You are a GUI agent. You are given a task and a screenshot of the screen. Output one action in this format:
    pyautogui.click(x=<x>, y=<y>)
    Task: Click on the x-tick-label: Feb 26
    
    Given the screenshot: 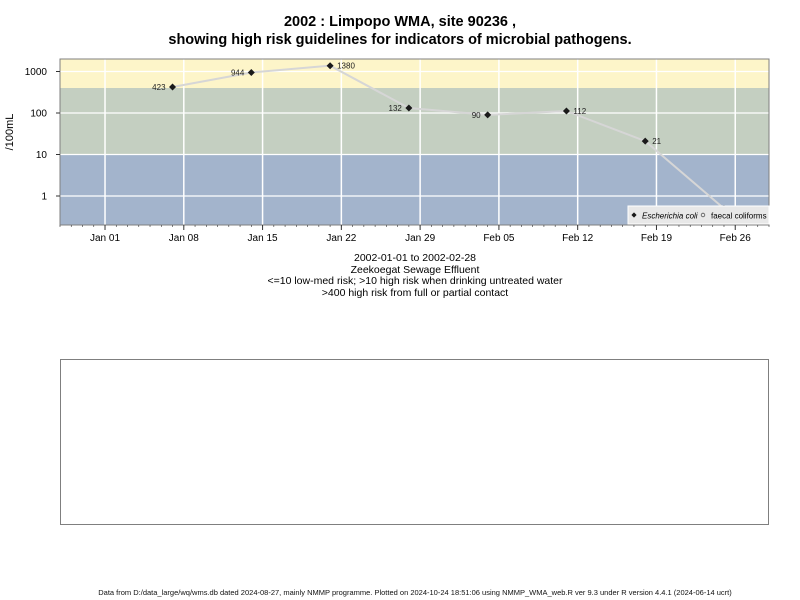 What is the action you would take?
    pyautogui.click(x=736, y=238)
    